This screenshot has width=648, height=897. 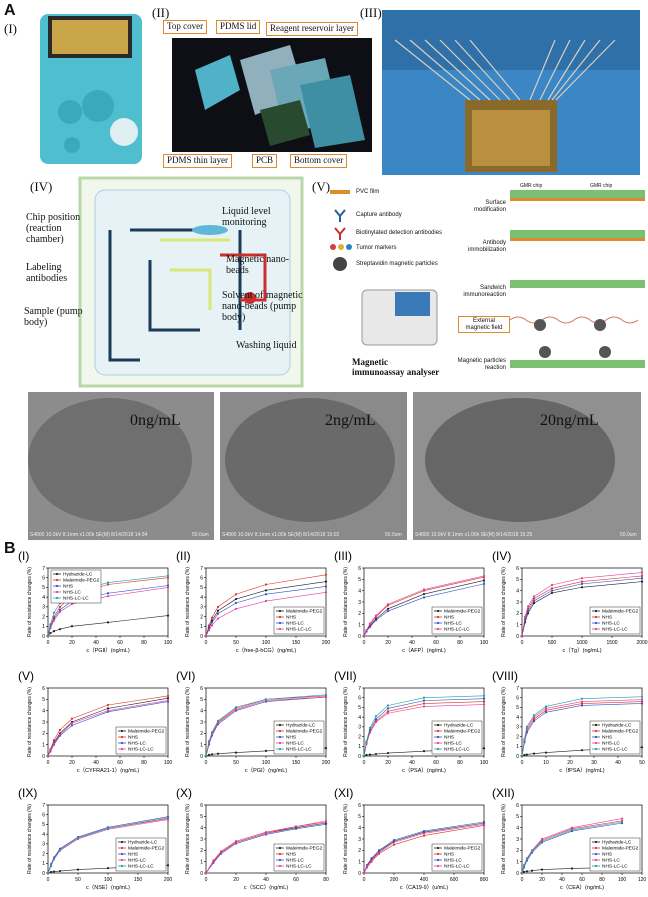 I want to click on plot-frame, so click(x=424, y=722).